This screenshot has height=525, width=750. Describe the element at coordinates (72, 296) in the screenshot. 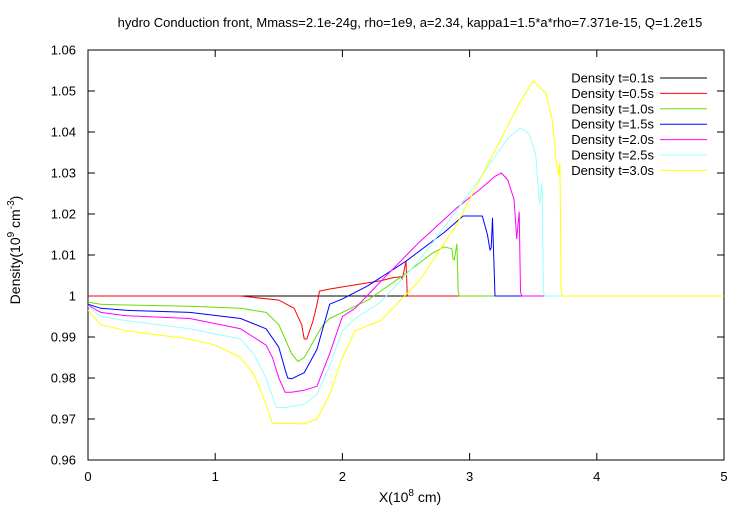

I see `y-tick-label: 1` at that location.